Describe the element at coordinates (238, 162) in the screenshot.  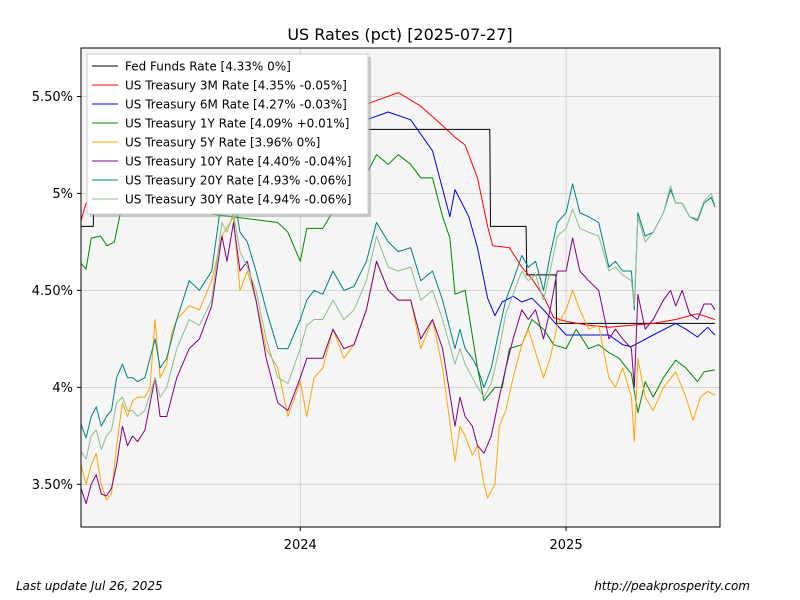
I see `legend-entry: US Treasury 10Y Rate [4.40% -0.04%]` at that location.